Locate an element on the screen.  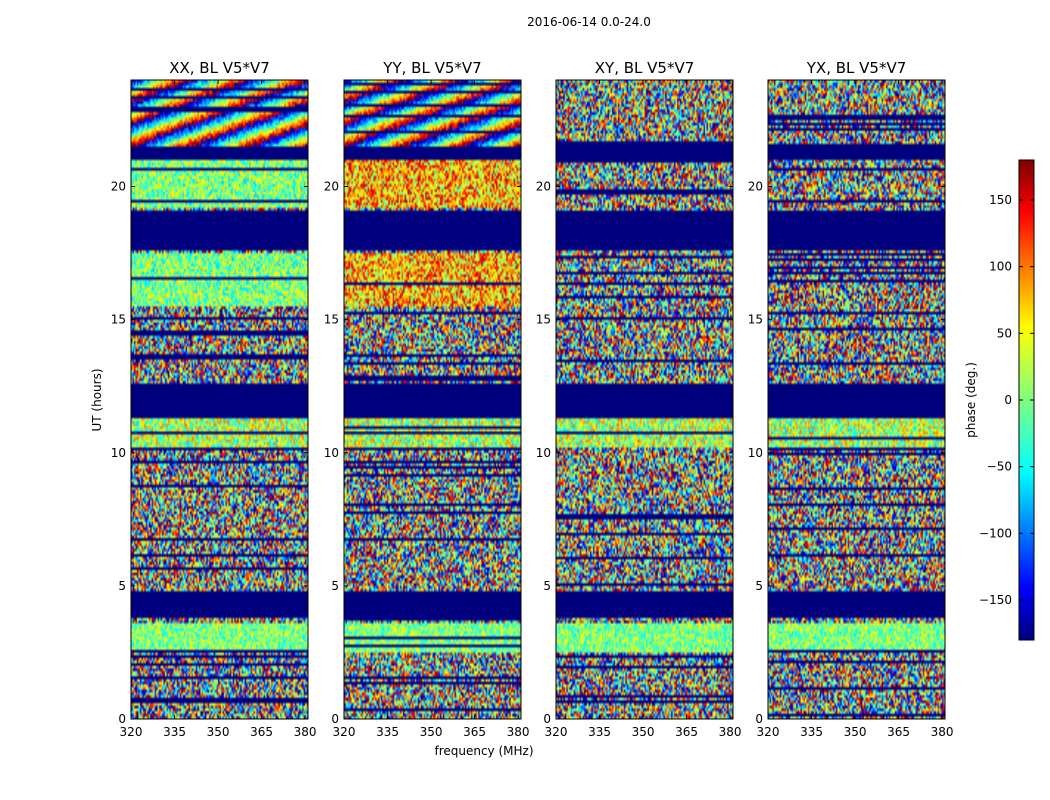
x-axis-label: frequency (MHz) is located at coordinates (483, 751).